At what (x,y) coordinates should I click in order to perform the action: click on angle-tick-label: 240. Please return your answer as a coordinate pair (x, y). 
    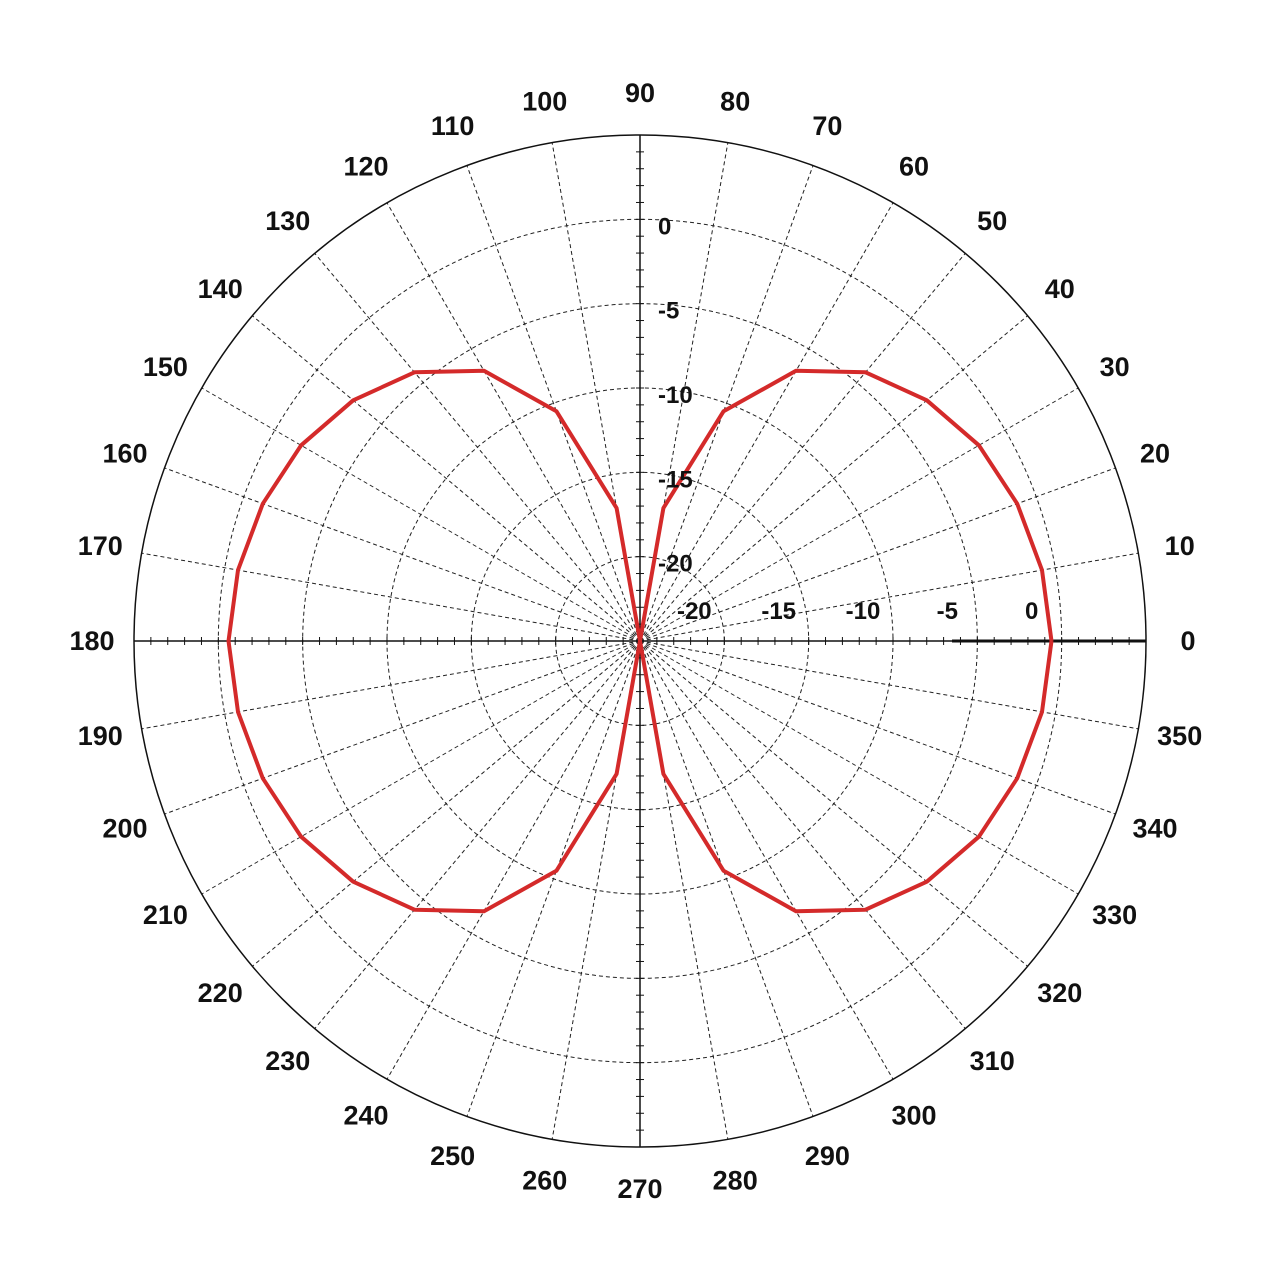
    Looking at the image, I should click on (365, 1116).